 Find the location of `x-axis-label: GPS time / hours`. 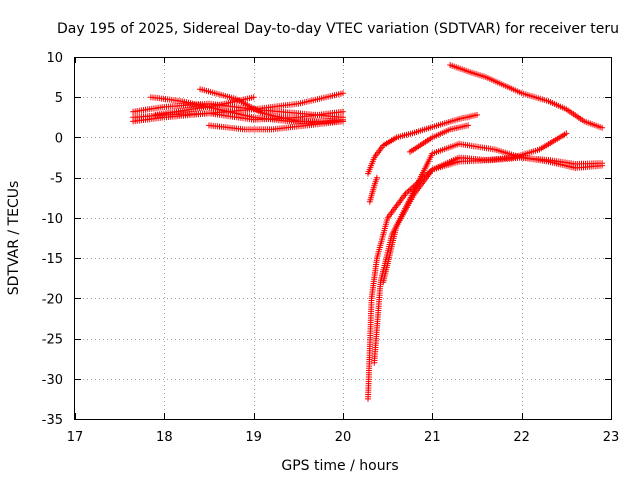

x-axis-label: GPS time / hours is located at coordinates (339, 466).